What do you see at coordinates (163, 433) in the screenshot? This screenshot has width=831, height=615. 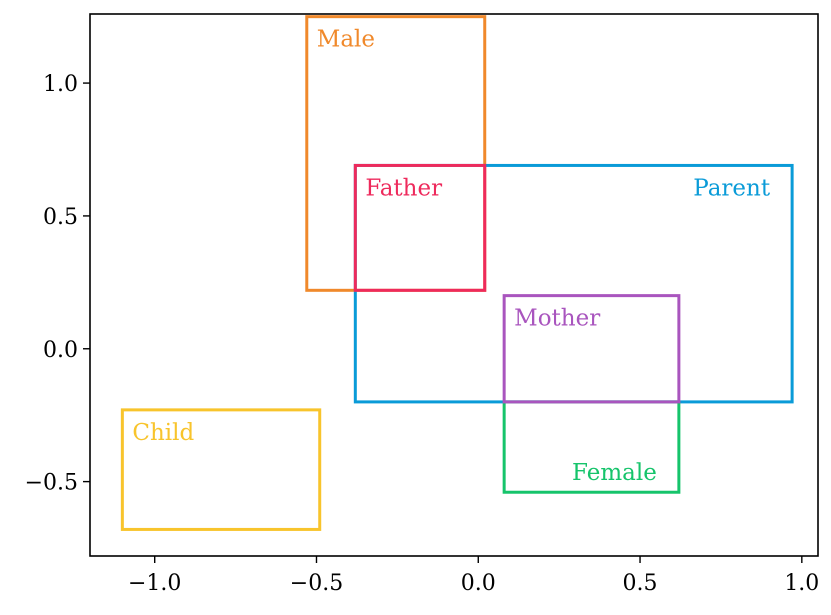 I see `box-label-child: Child` at bounding box center [163, 433].